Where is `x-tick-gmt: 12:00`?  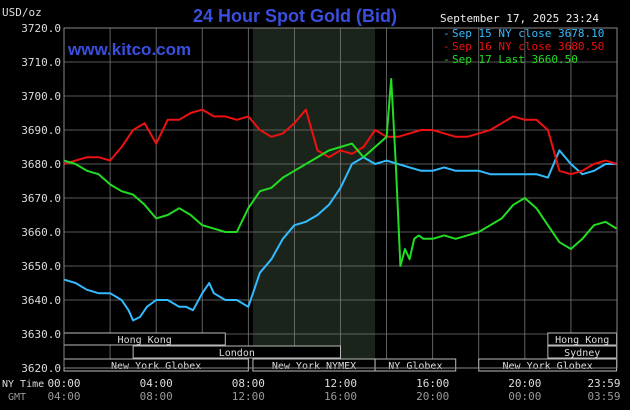 x-tick-gmt: 12:00 is located at coordinates (248, 396).